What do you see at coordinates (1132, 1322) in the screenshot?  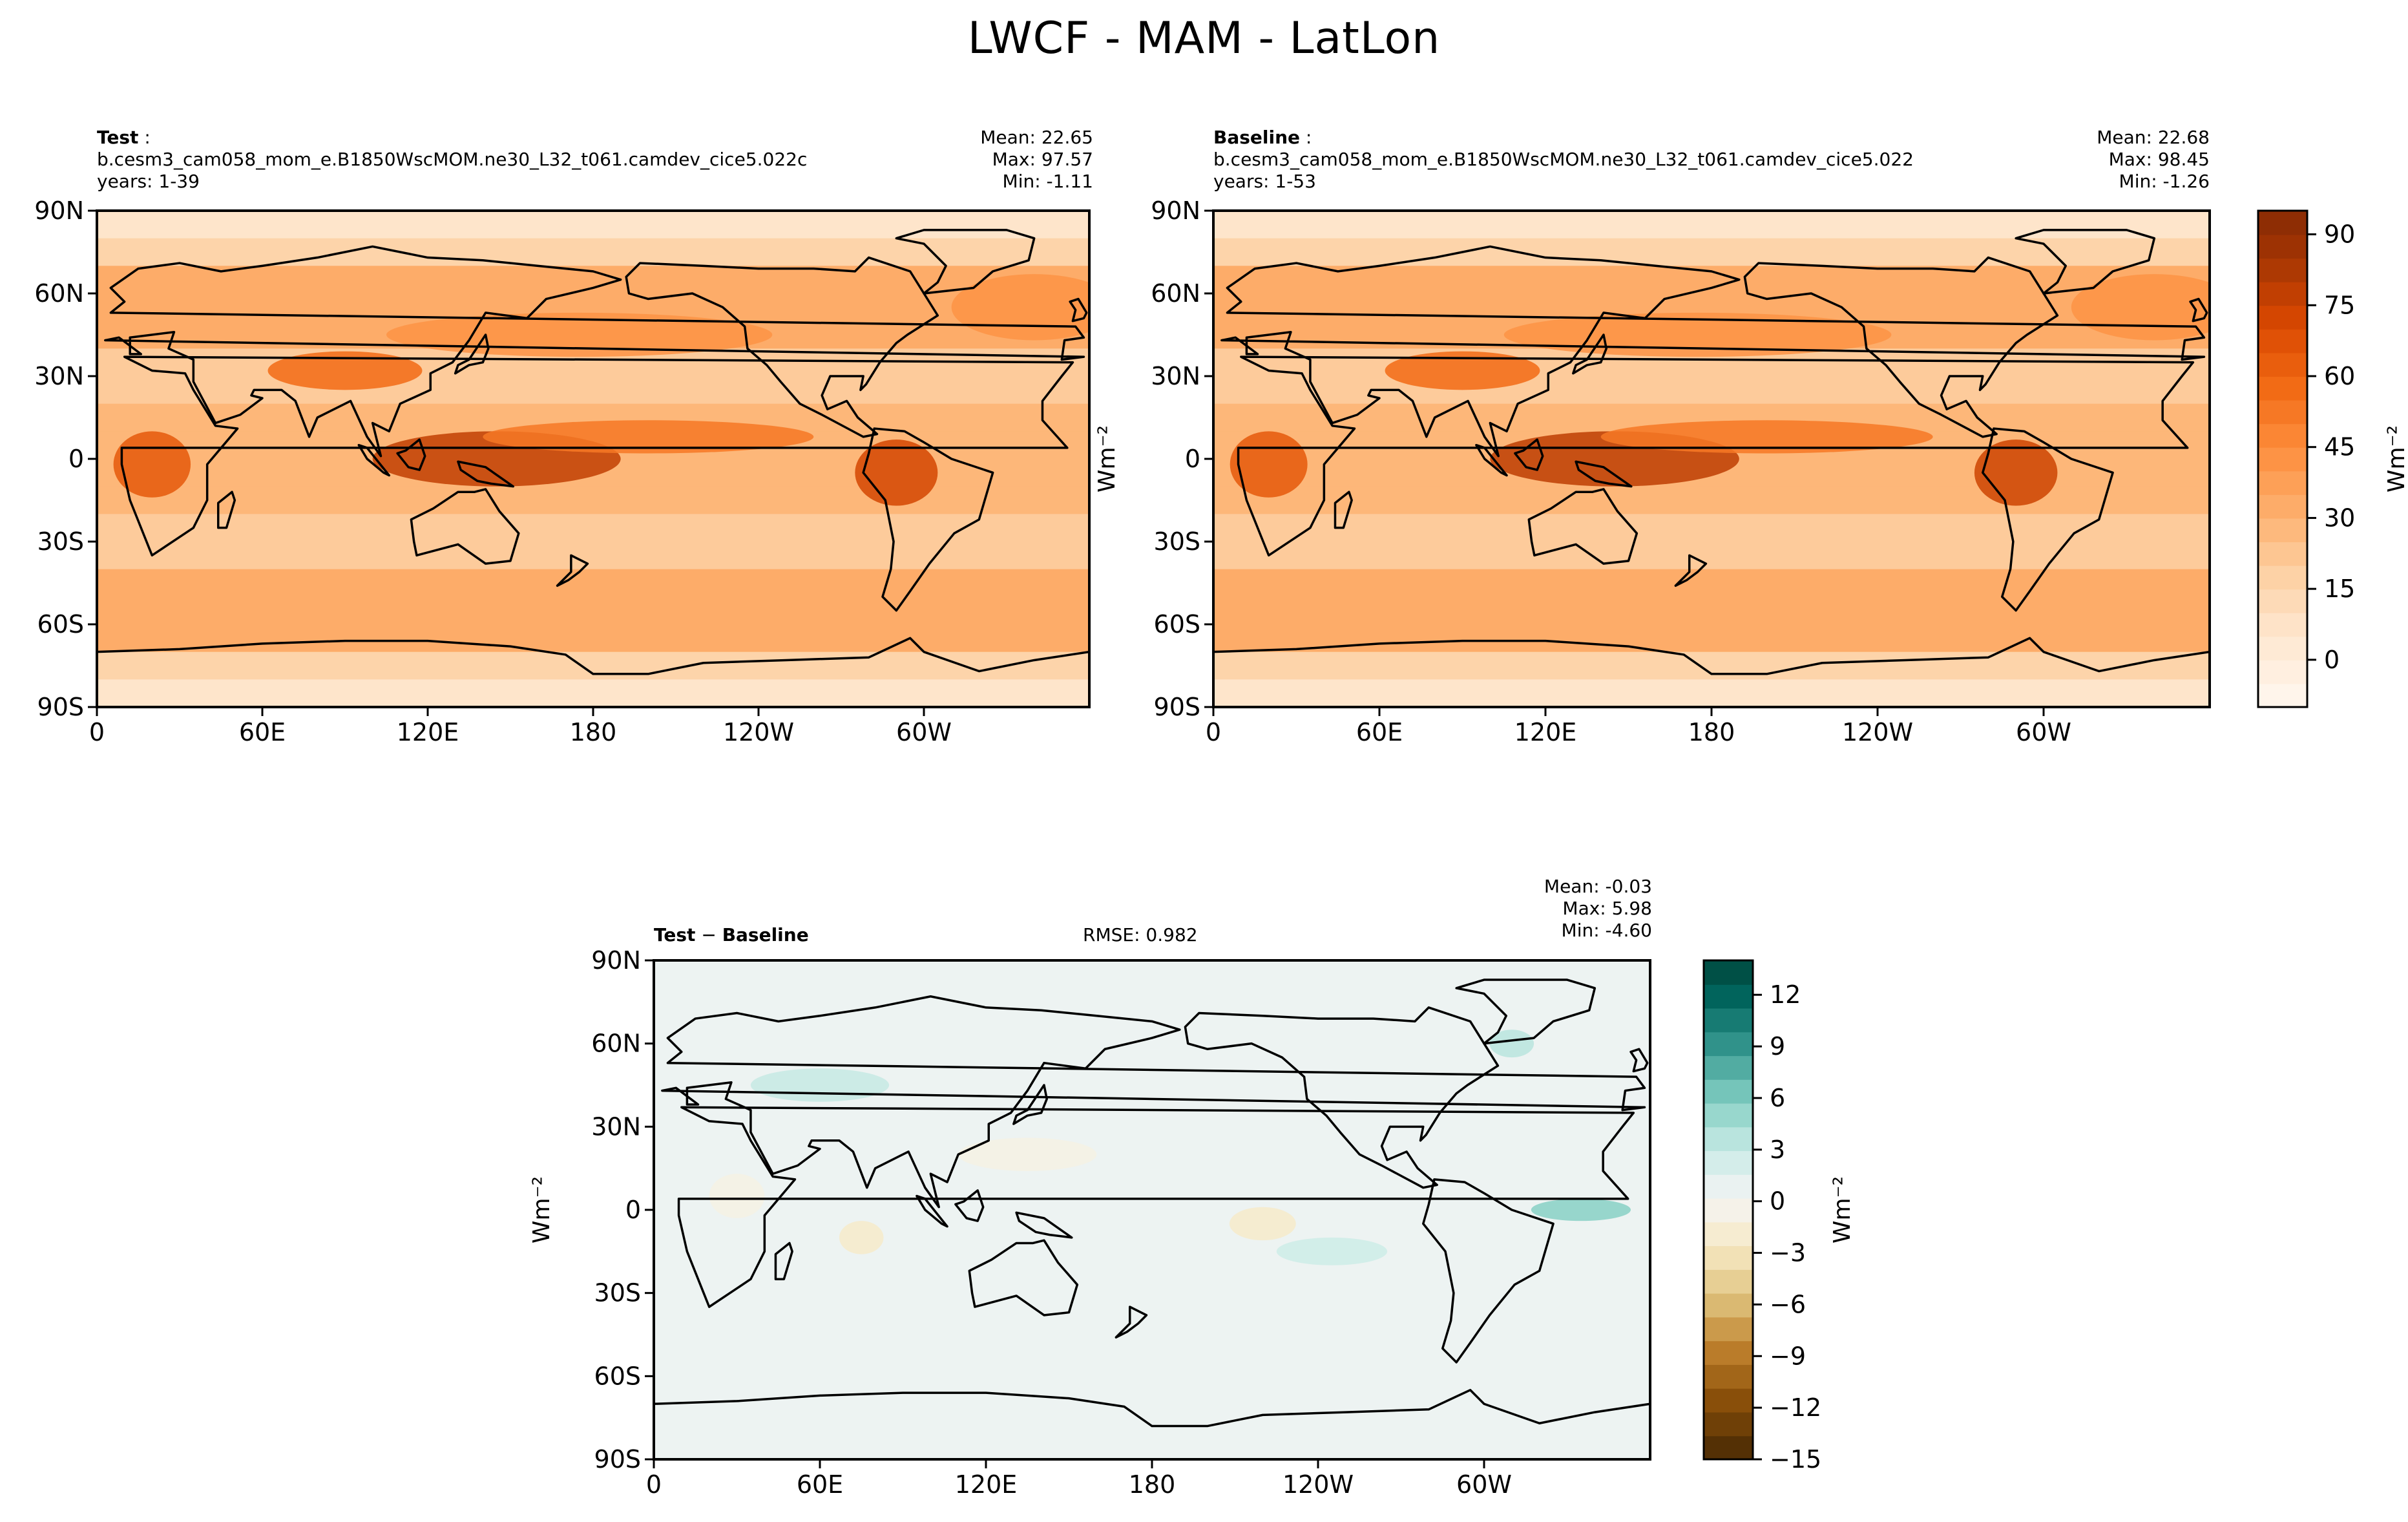 I see `map2-coastline-newzealand` at bounding box center [1132, 1322].